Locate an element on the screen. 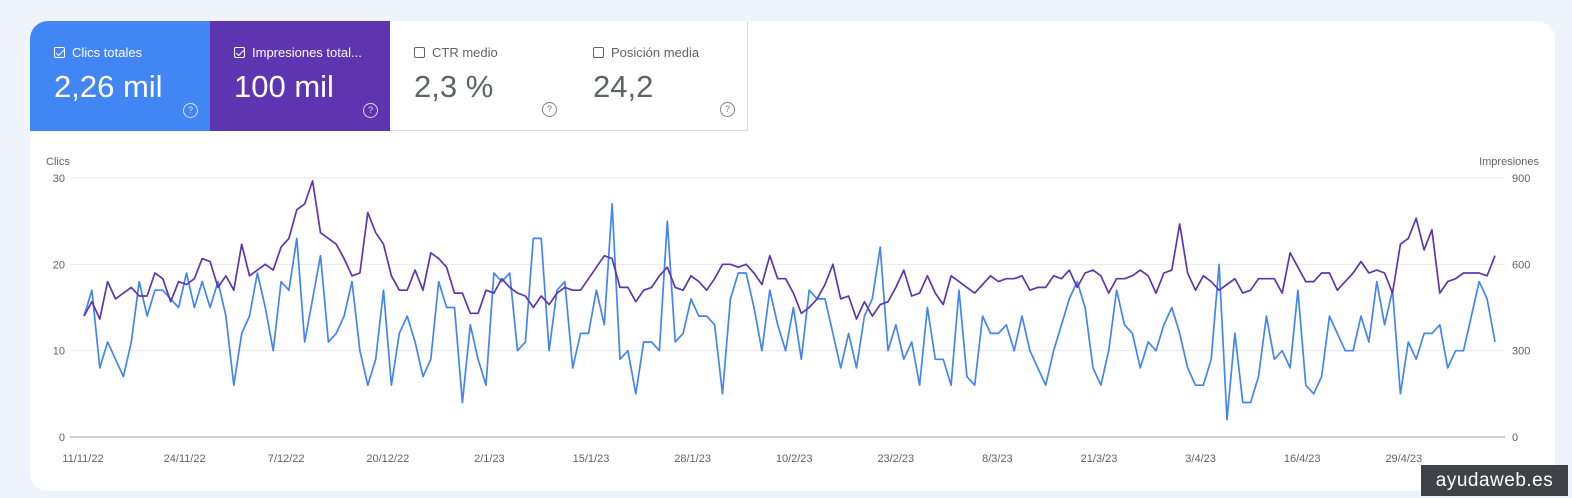 The height and width of the screenshot is (498, 1572). right-tick-label: 900 is located at coordinates (1521, 179).